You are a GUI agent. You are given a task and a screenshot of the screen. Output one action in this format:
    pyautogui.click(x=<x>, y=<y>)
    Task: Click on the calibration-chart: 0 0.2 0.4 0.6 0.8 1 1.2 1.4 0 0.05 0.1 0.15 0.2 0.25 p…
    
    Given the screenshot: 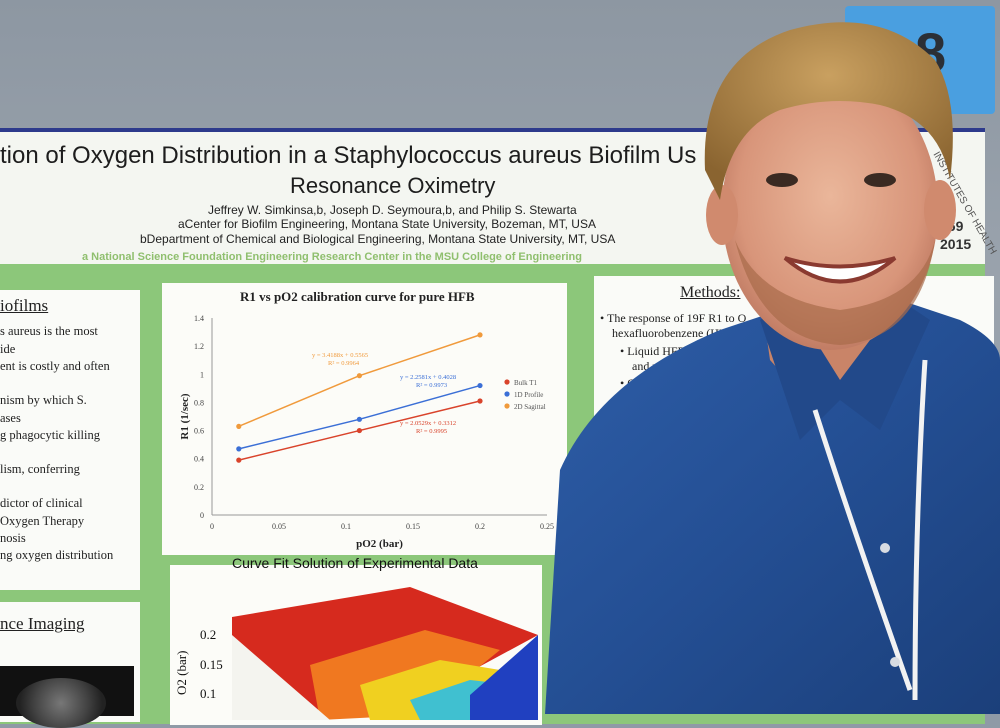 What is the action you would take?
    pyautogui.click(x=366, y=432)
    